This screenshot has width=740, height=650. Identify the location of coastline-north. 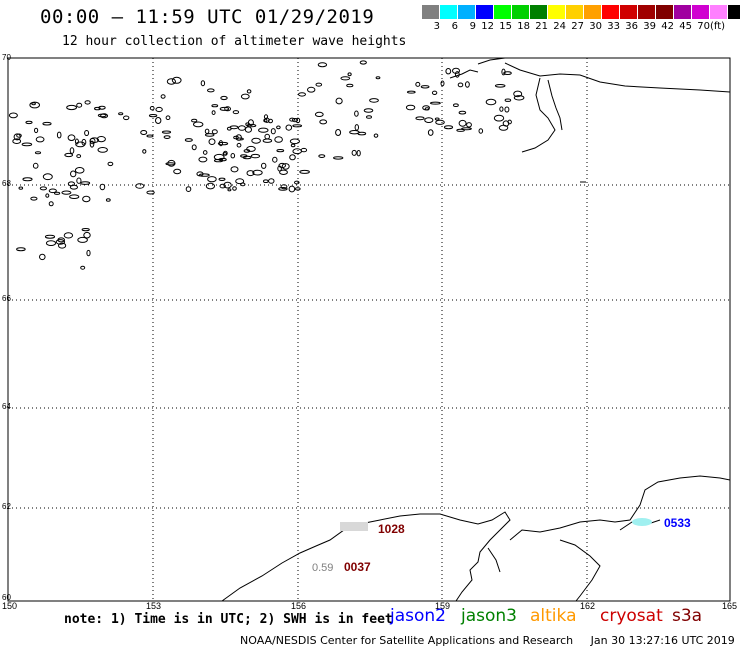
(590, 120).